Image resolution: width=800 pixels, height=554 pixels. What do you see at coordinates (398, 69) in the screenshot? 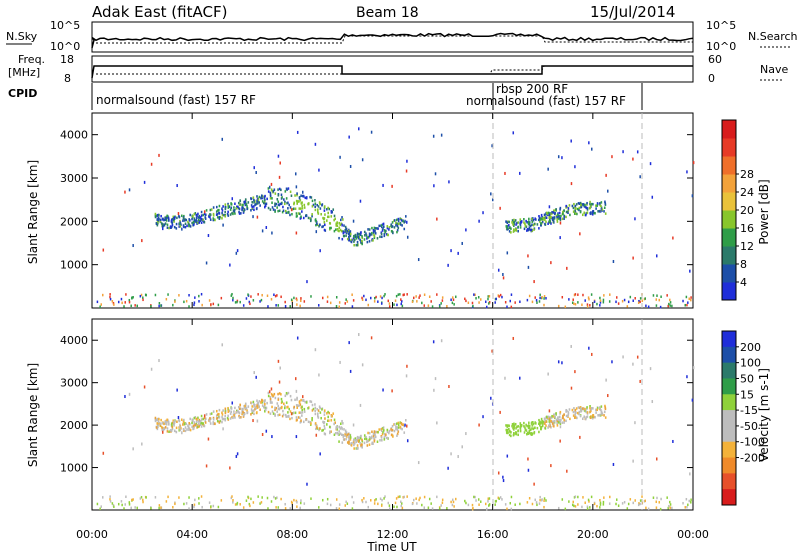
I see `freq-panel: Freq. [MHz] 18 8 60 0 Nave` at bounding box center [398, 69].